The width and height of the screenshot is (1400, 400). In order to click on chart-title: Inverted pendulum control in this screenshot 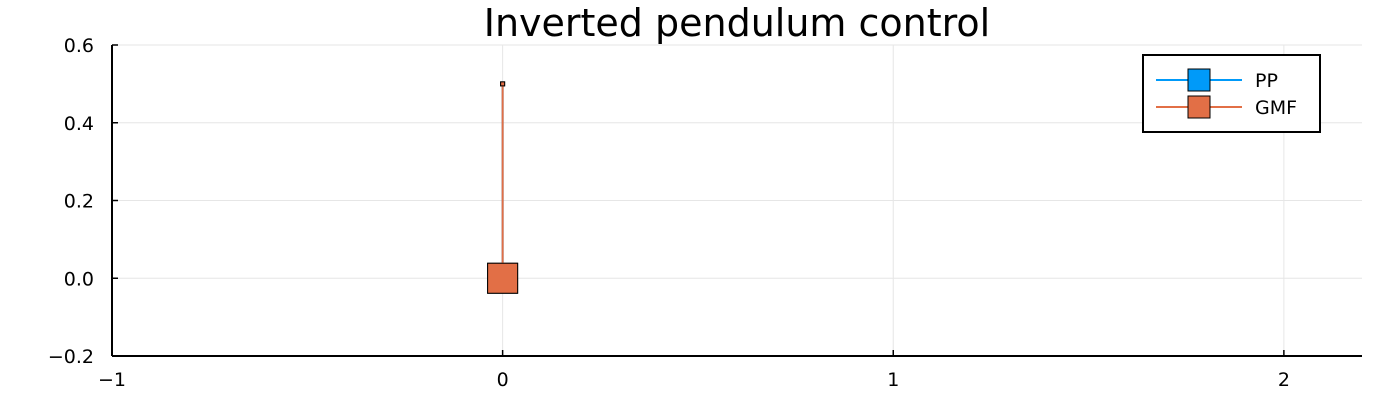, I will do `click(737, 23)`.